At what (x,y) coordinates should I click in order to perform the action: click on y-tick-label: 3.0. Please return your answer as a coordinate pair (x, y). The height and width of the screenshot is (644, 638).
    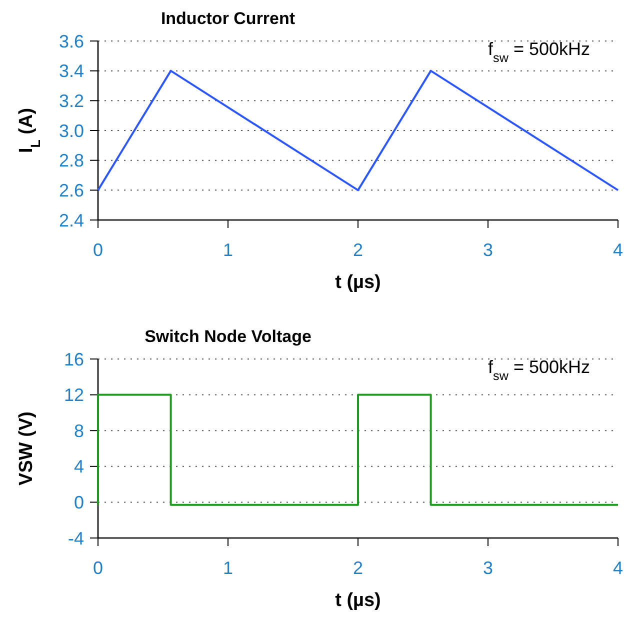
    Looking at the image, I should click on (71, 130).